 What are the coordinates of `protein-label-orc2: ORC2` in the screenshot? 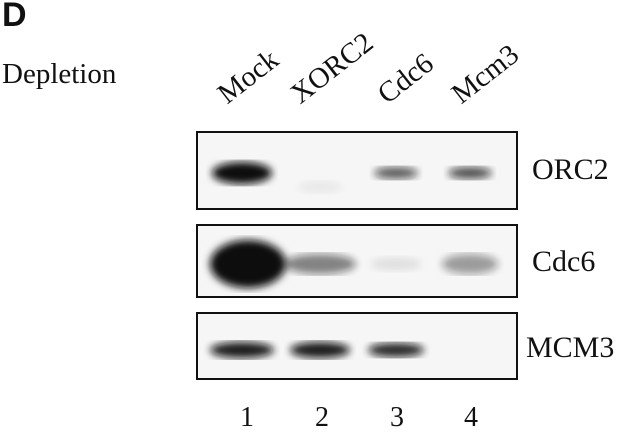 It's located at (570, 169).